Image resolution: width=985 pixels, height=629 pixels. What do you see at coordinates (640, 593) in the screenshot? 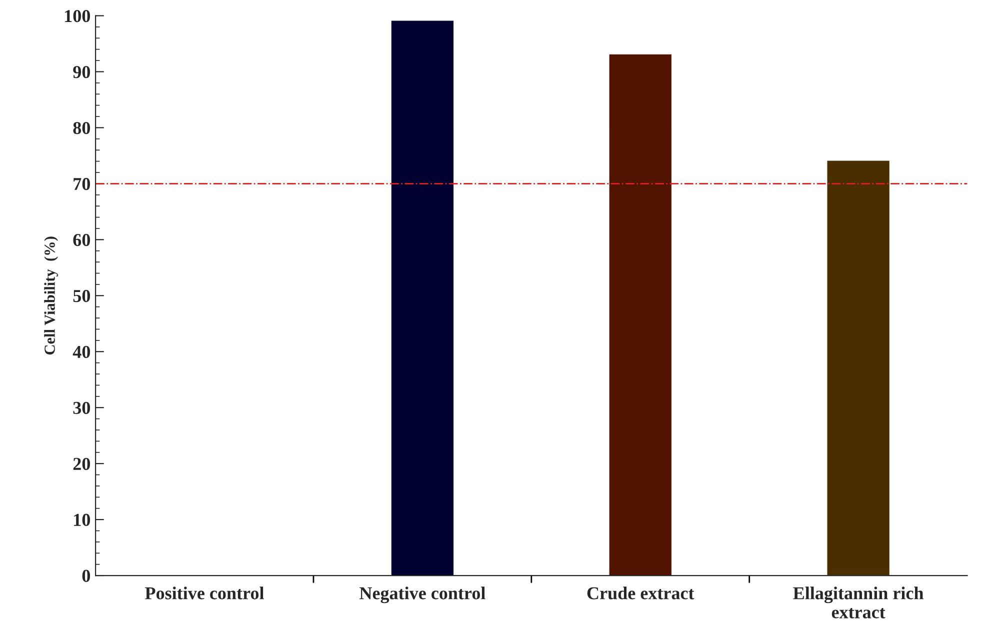
I see `x-tick-label: Crude extract` at bounding box center [640, 593].